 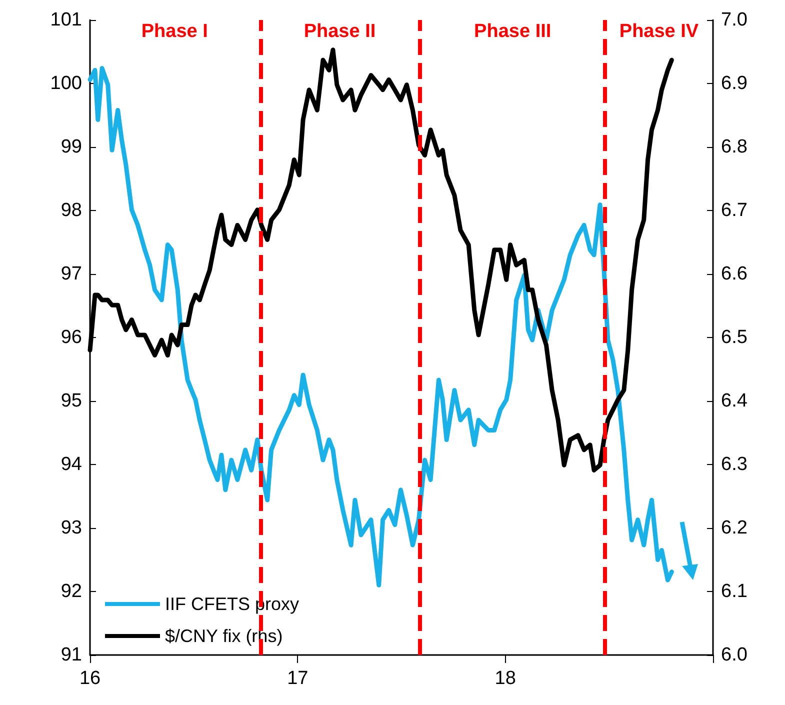 I want to click on y2-tick-label: 6.7, so click(x=734, y=210).